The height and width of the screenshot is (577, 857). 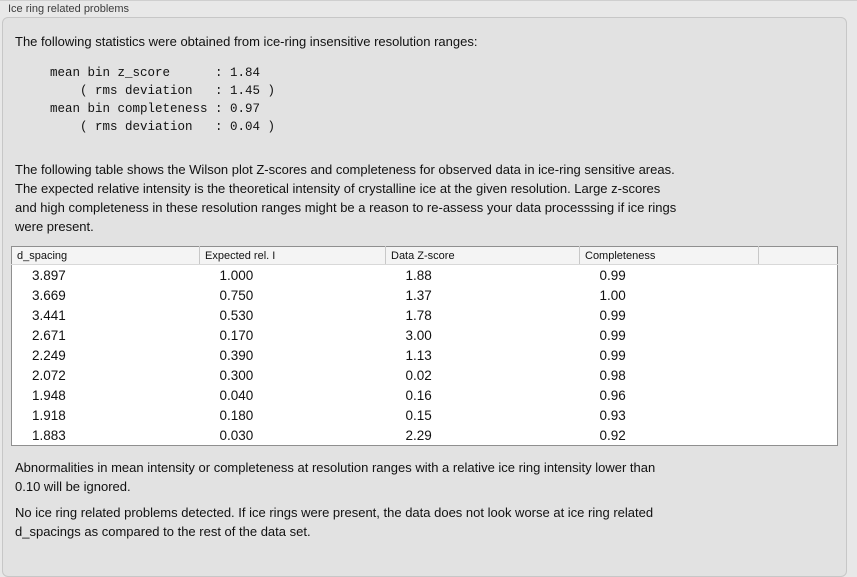 I want to click on table-cell: 0.300, so click(x=236, y=375).